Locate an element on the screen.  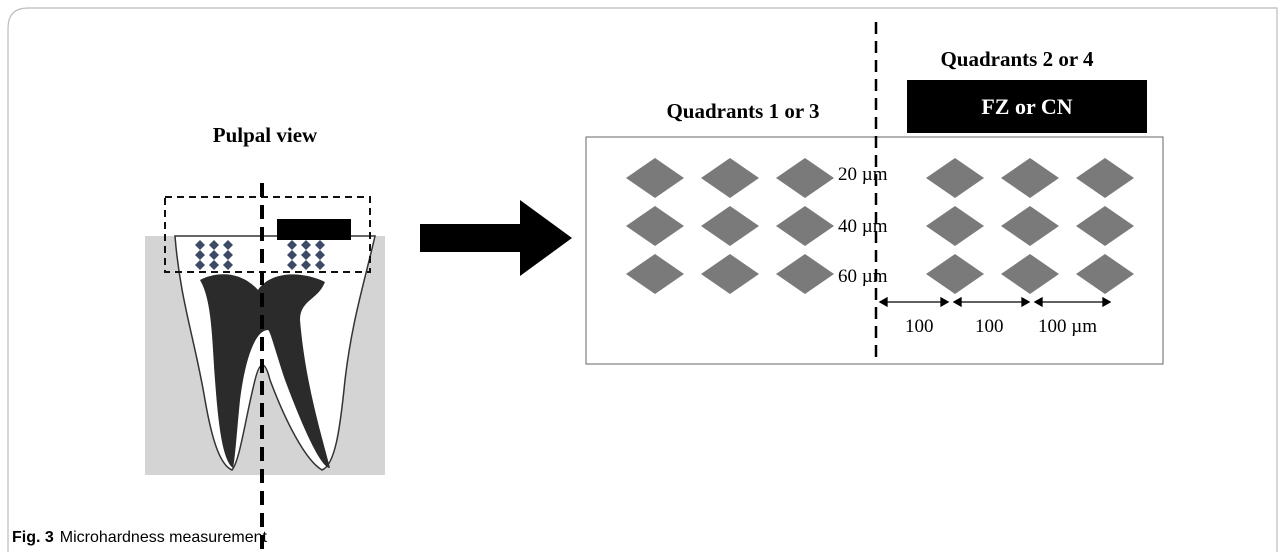
dashed-region is located at coordinates (267, 234).